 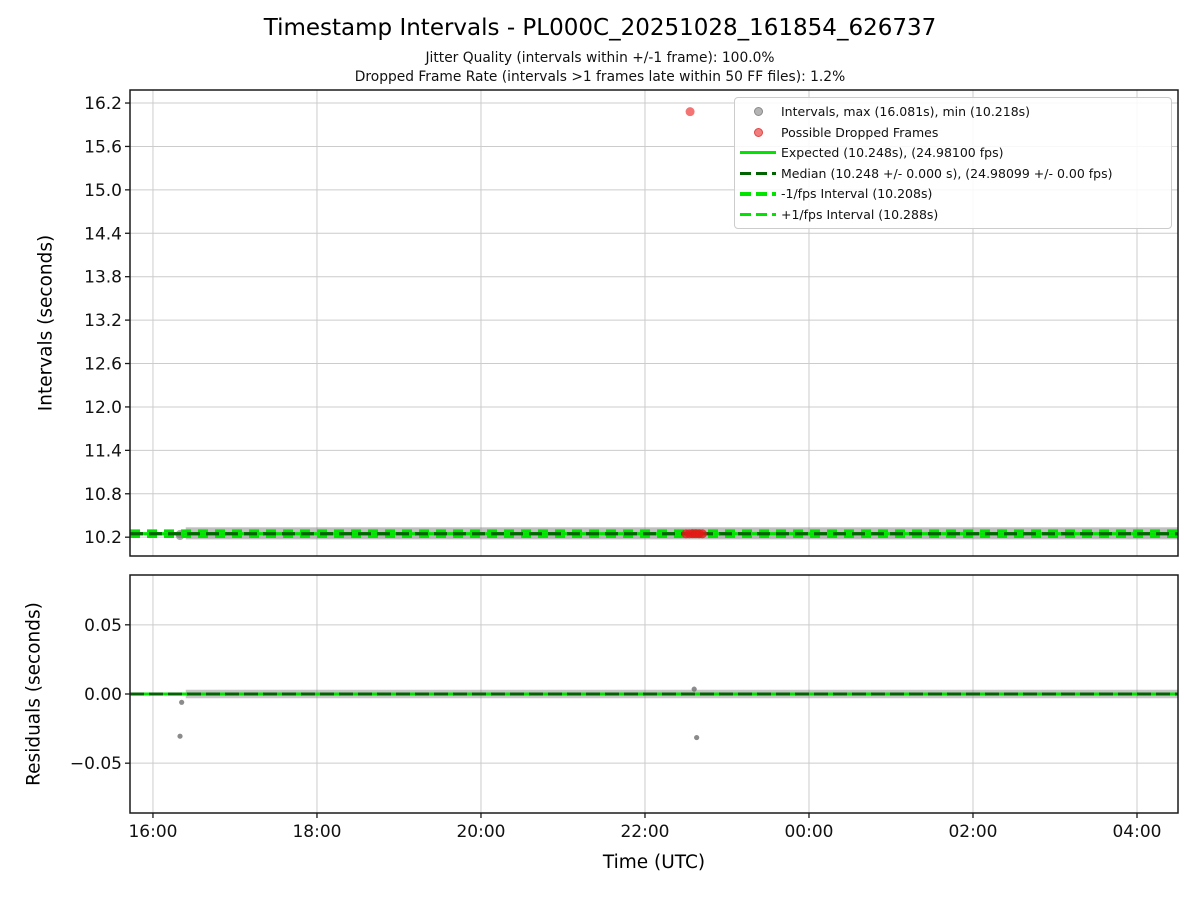 What do you see at coordinates (758, 214) in the screenshot?
I see `plus-1fps-dashed-line-icon` at bounding box center [758, 214].